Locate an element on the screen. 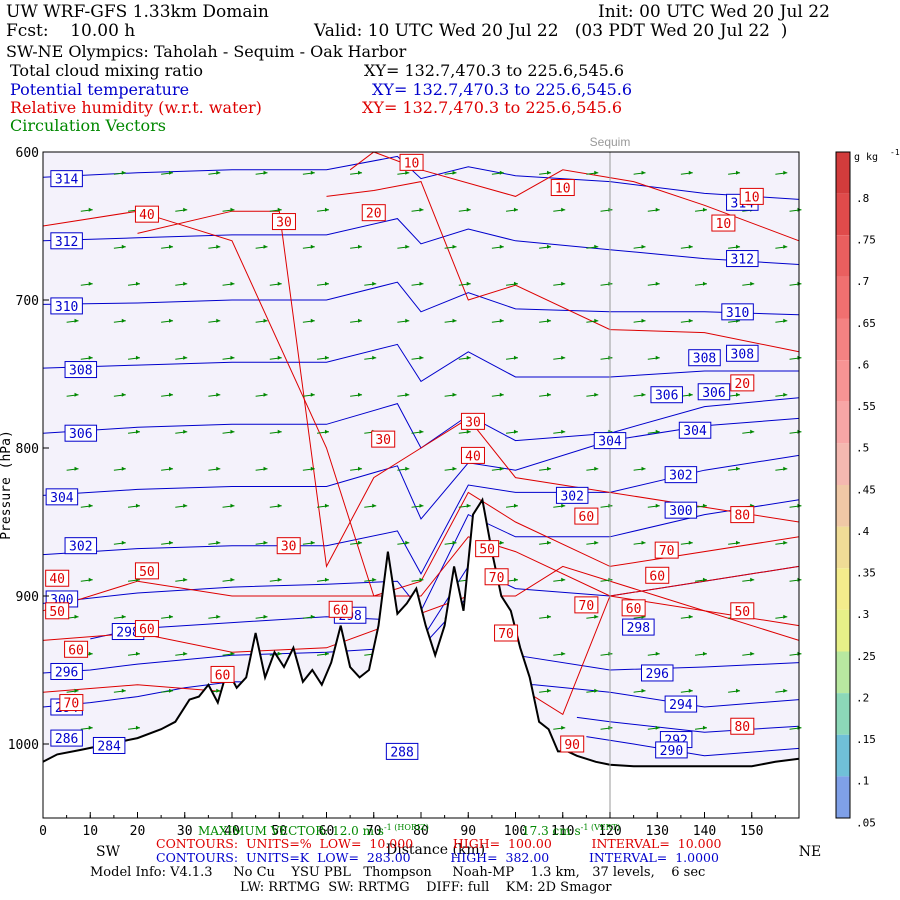 Image resolution: width=900 pixels, height=900 pixels. x-tick-label: 30 is located at coordinates (185, 831).